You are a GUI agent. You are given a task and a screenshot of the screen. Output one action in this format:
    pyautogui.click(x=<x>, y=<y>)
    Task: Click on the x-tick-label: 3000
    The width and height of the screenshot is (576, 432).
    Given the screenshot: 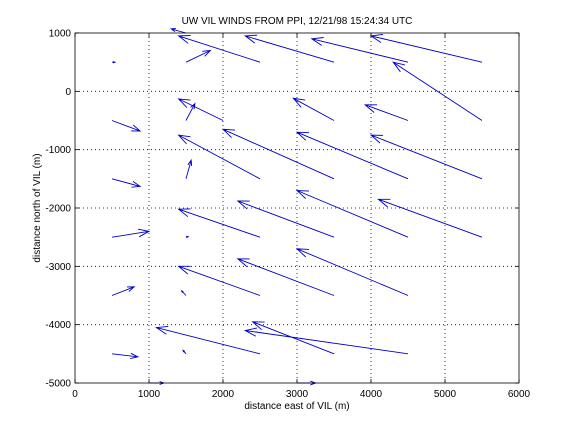 What is the action you would take?
    pyautogui.click(x=297, y=394)
    